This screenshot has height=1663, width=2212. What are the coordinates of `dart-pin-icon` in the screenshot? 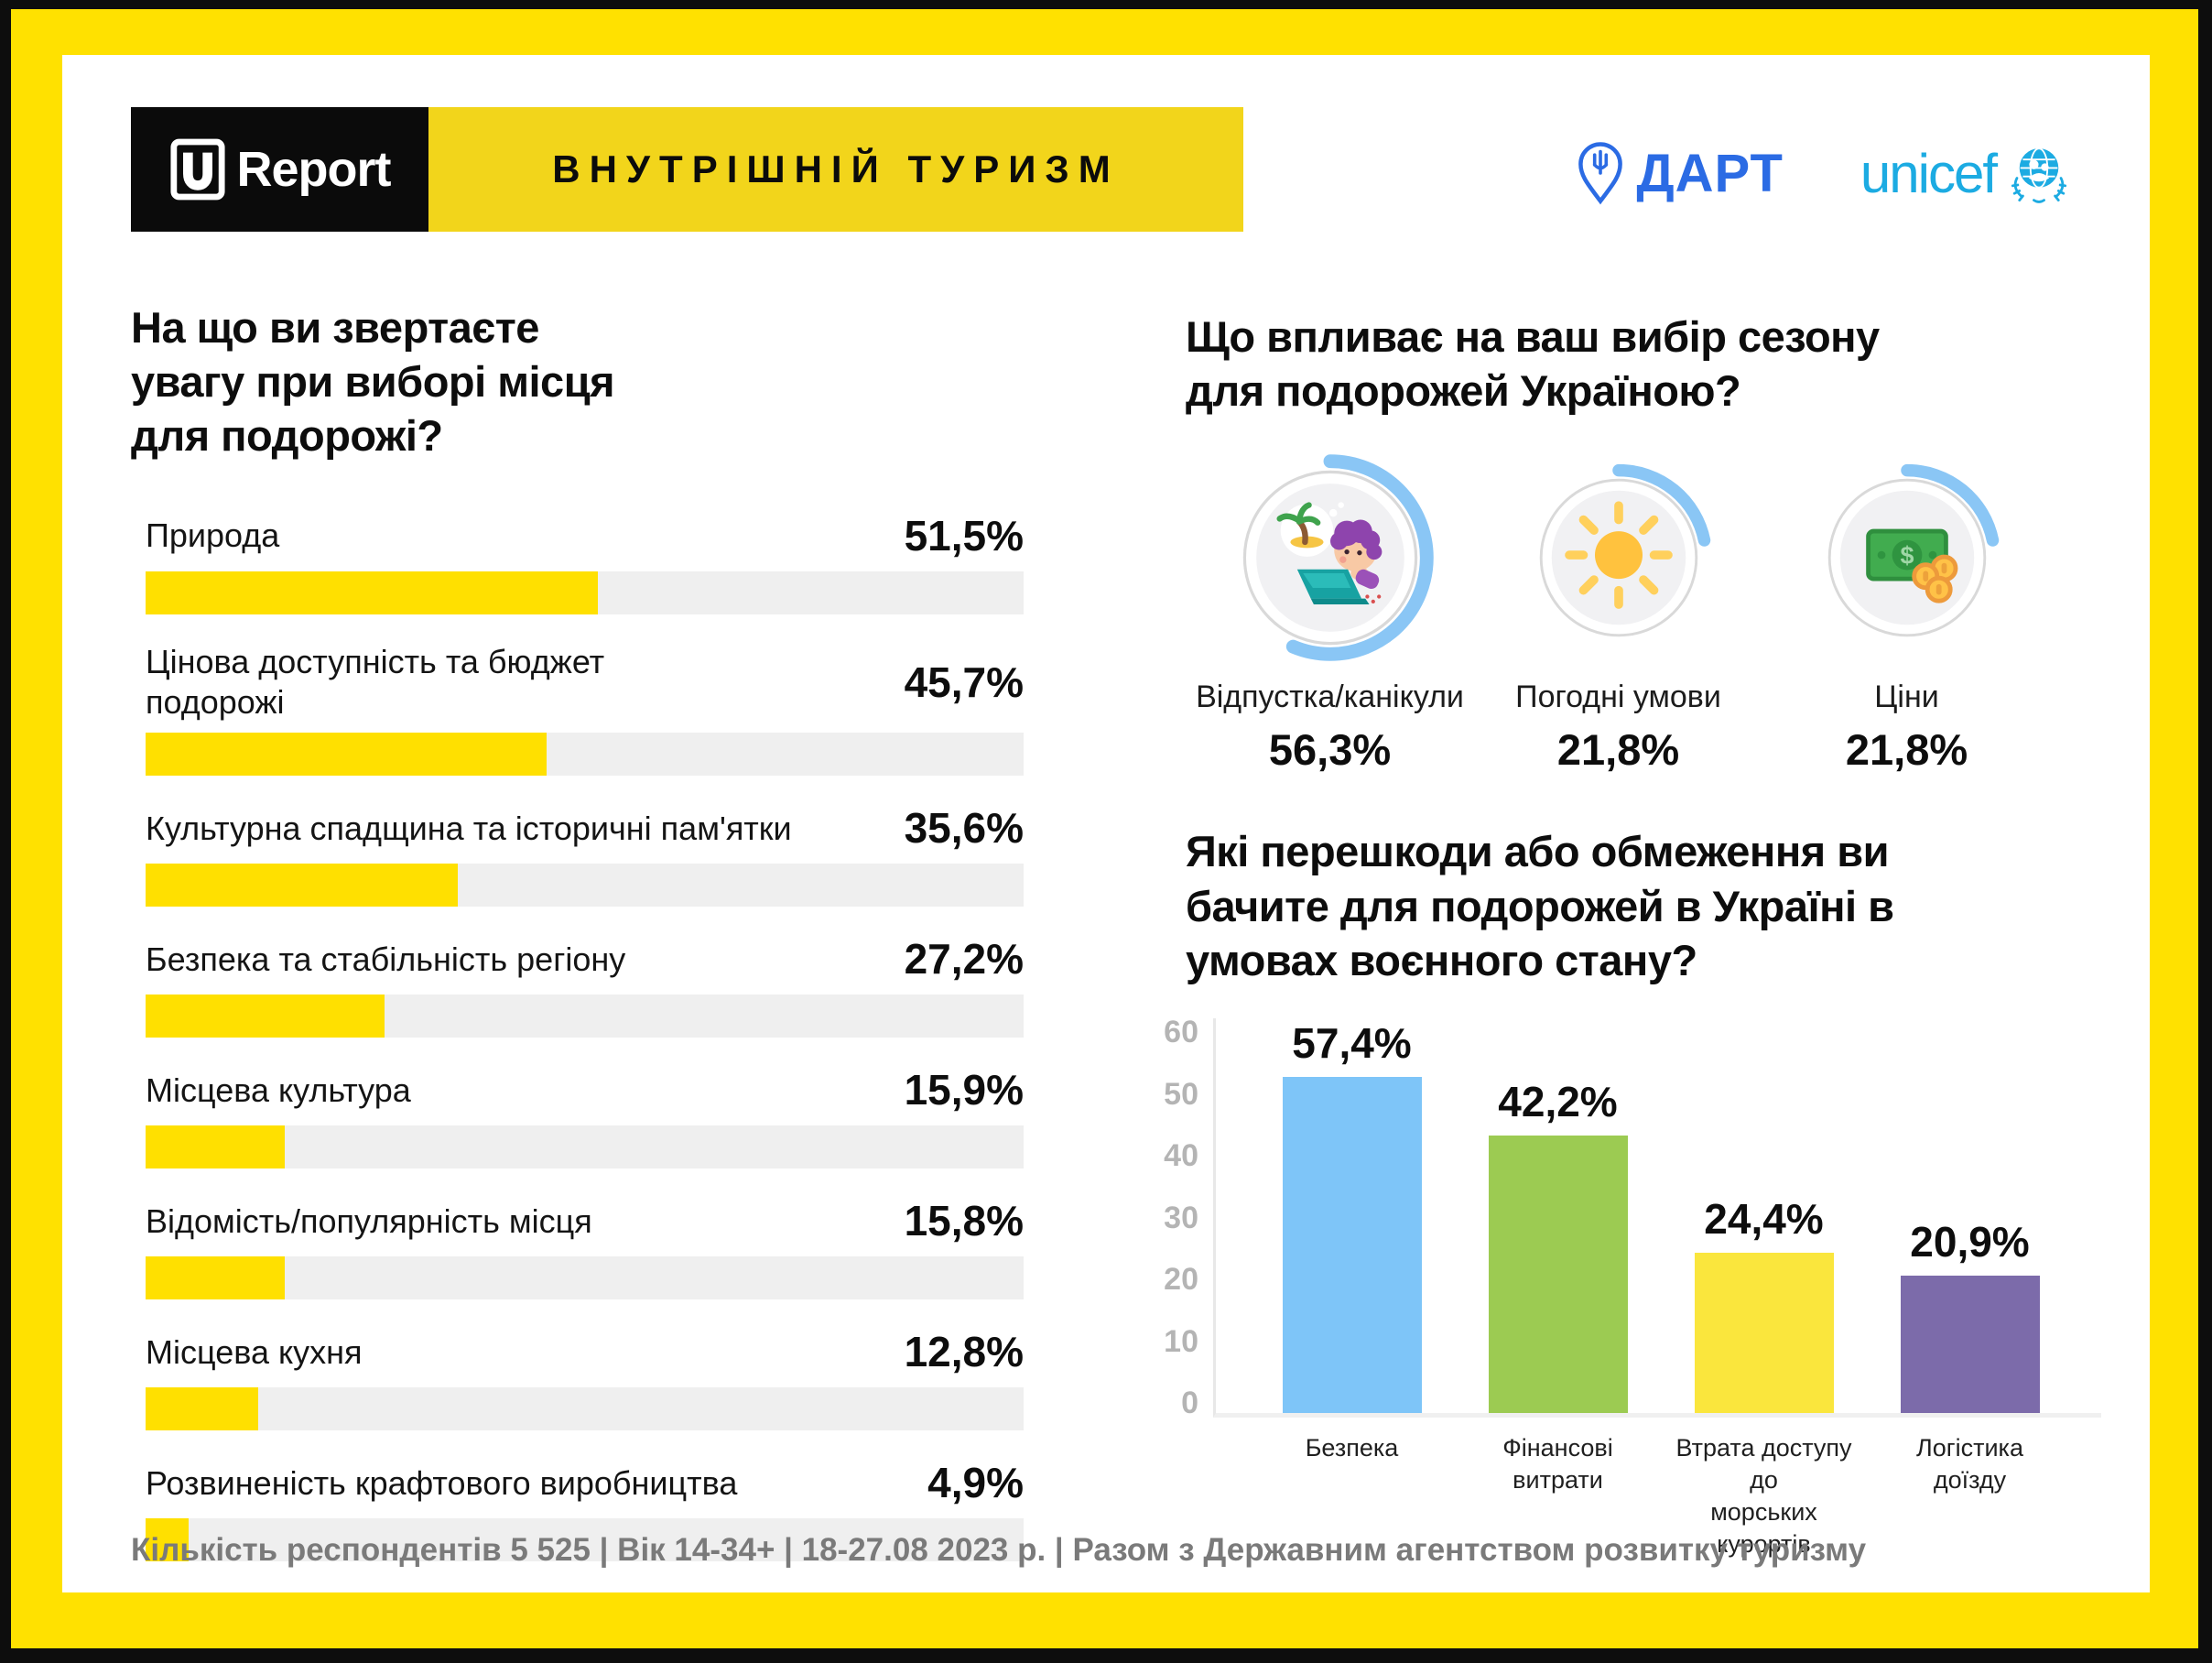 It's located at (1601, 174).